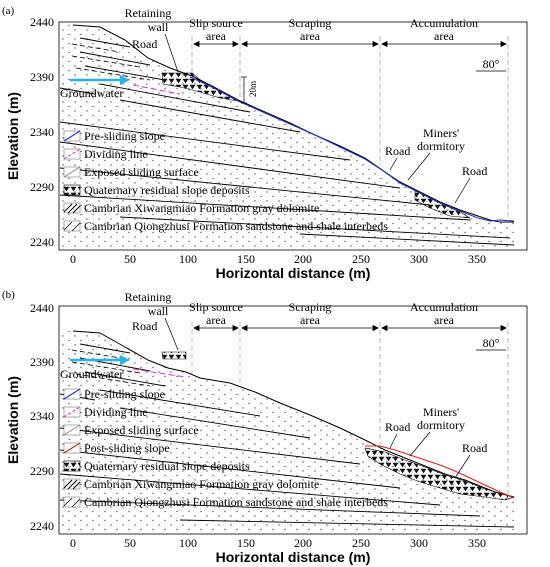 The width and height of the screenshot is (550, 567). Describe the element at coordinates (477, 543) in the screenshot. I see `panel-b-xtick: 350` at that location.